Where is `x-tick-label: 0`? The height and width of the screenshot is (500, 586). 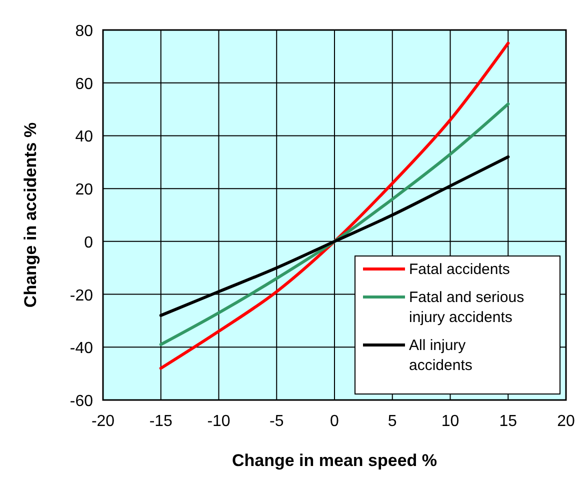
x-tick-label: 0 is located at coordinates (335, 421).